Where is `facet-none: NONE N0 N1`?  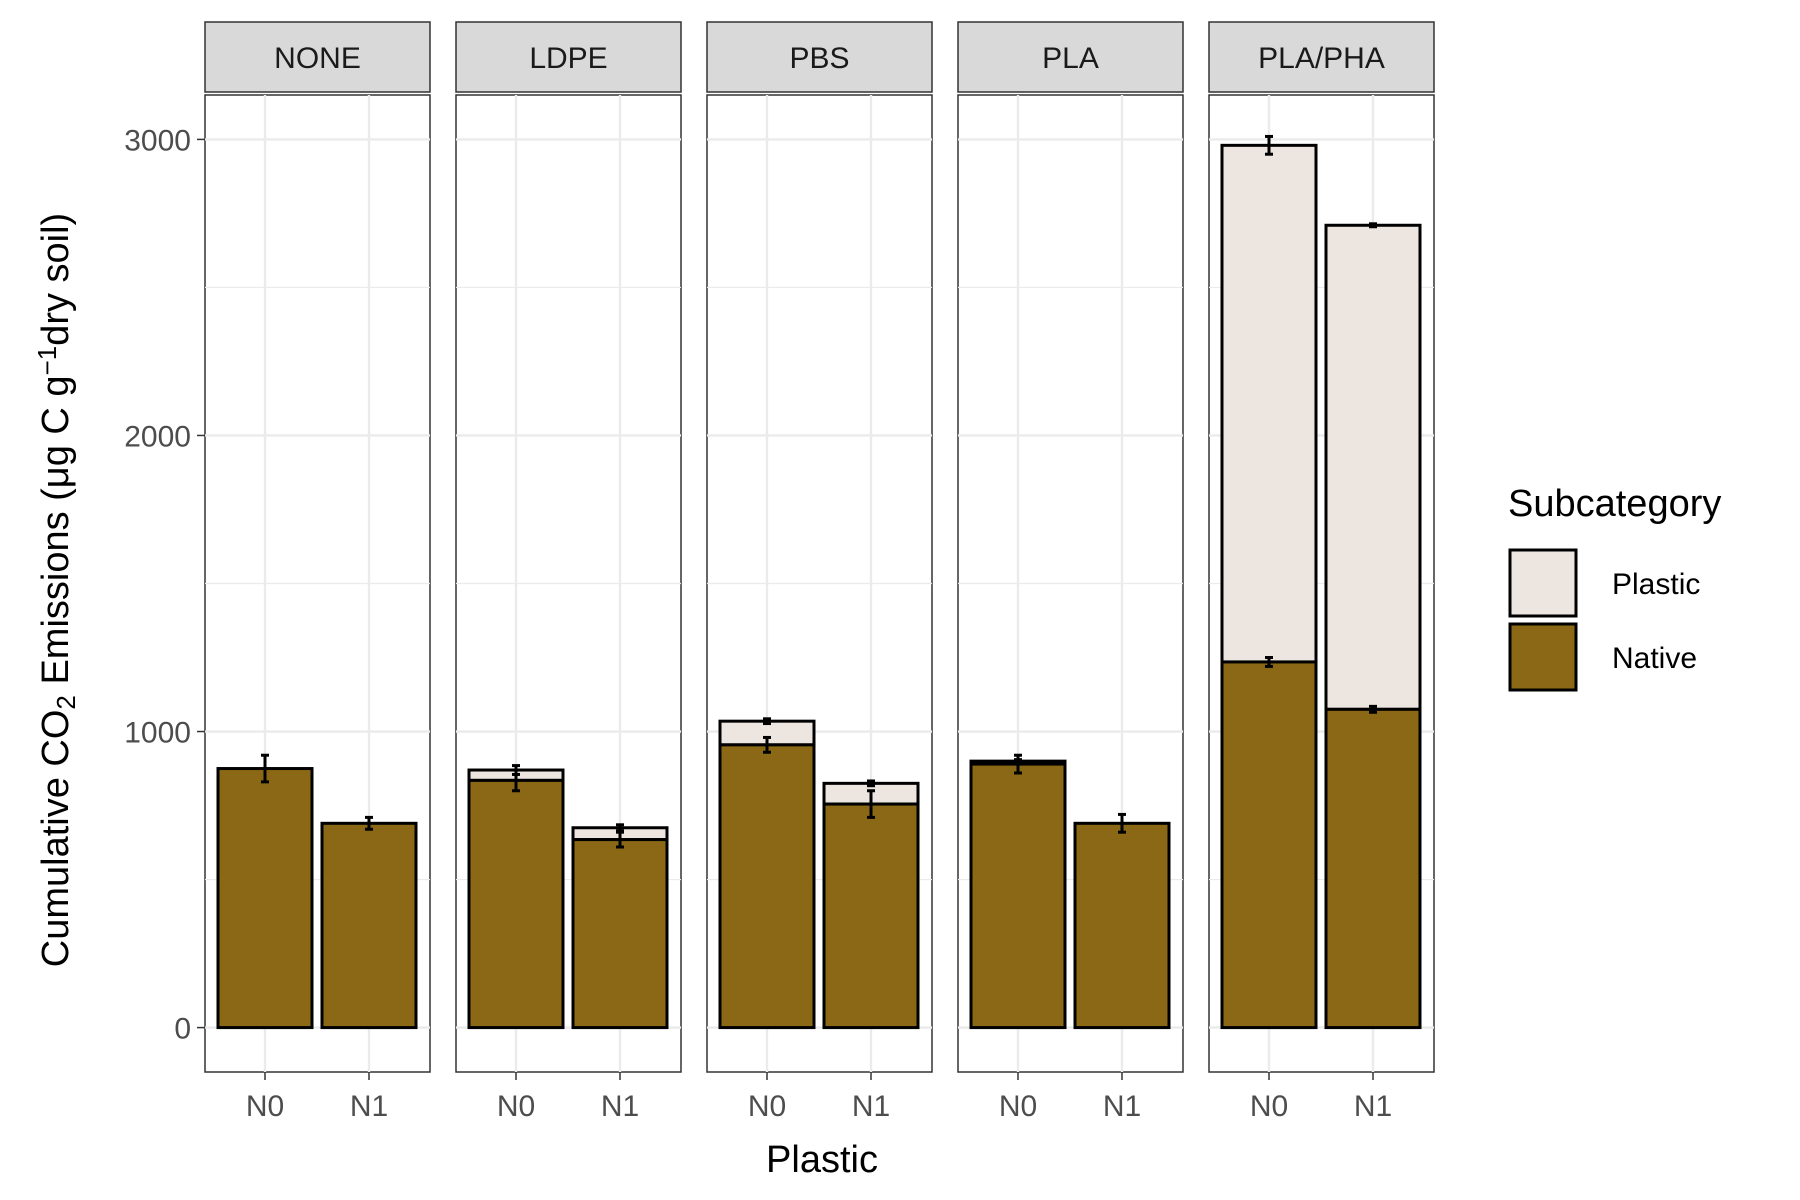 facet-none: NONE N0 N1 is located at coordinates (317, 572).